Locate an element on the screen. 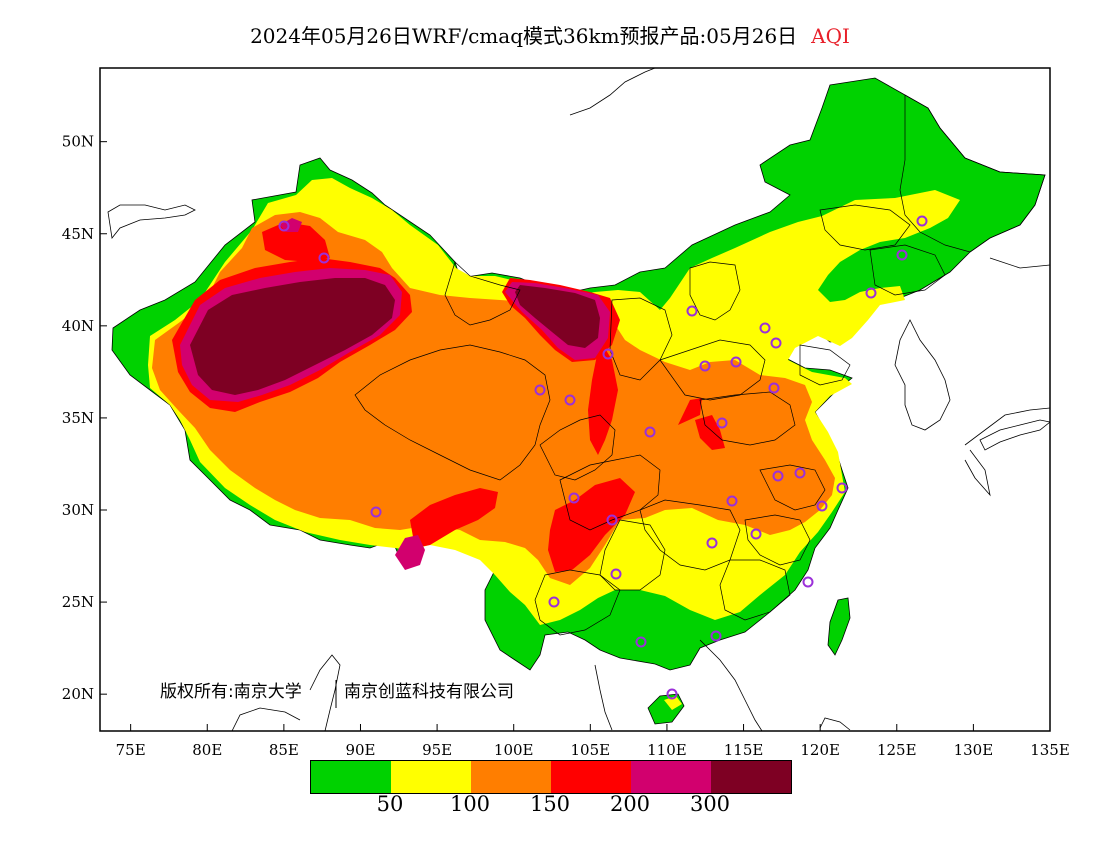  x-tick-label: 85E is located at coordinates (284, 750).